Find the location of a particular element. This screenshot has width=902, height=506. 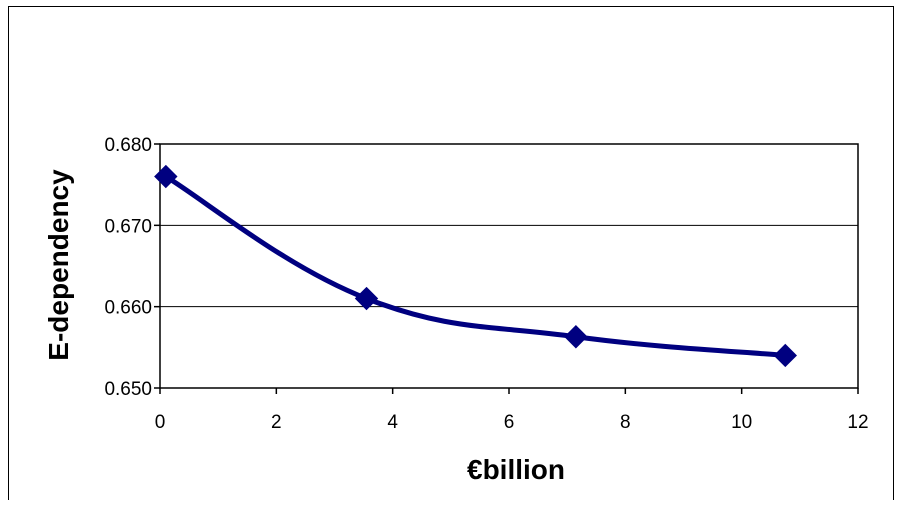

y-tick-label: 0.670 is located at coordinates (128, 226).